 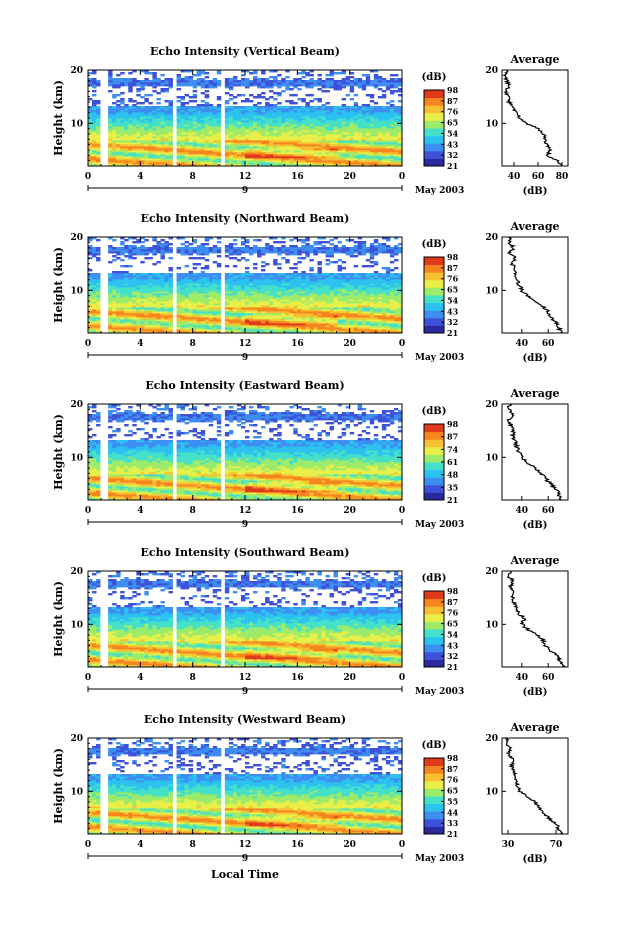 What do you see at coordinates (88, 177) in the screenshot?
I see `x-tick-label: 0` at bounding box center [88, 177].